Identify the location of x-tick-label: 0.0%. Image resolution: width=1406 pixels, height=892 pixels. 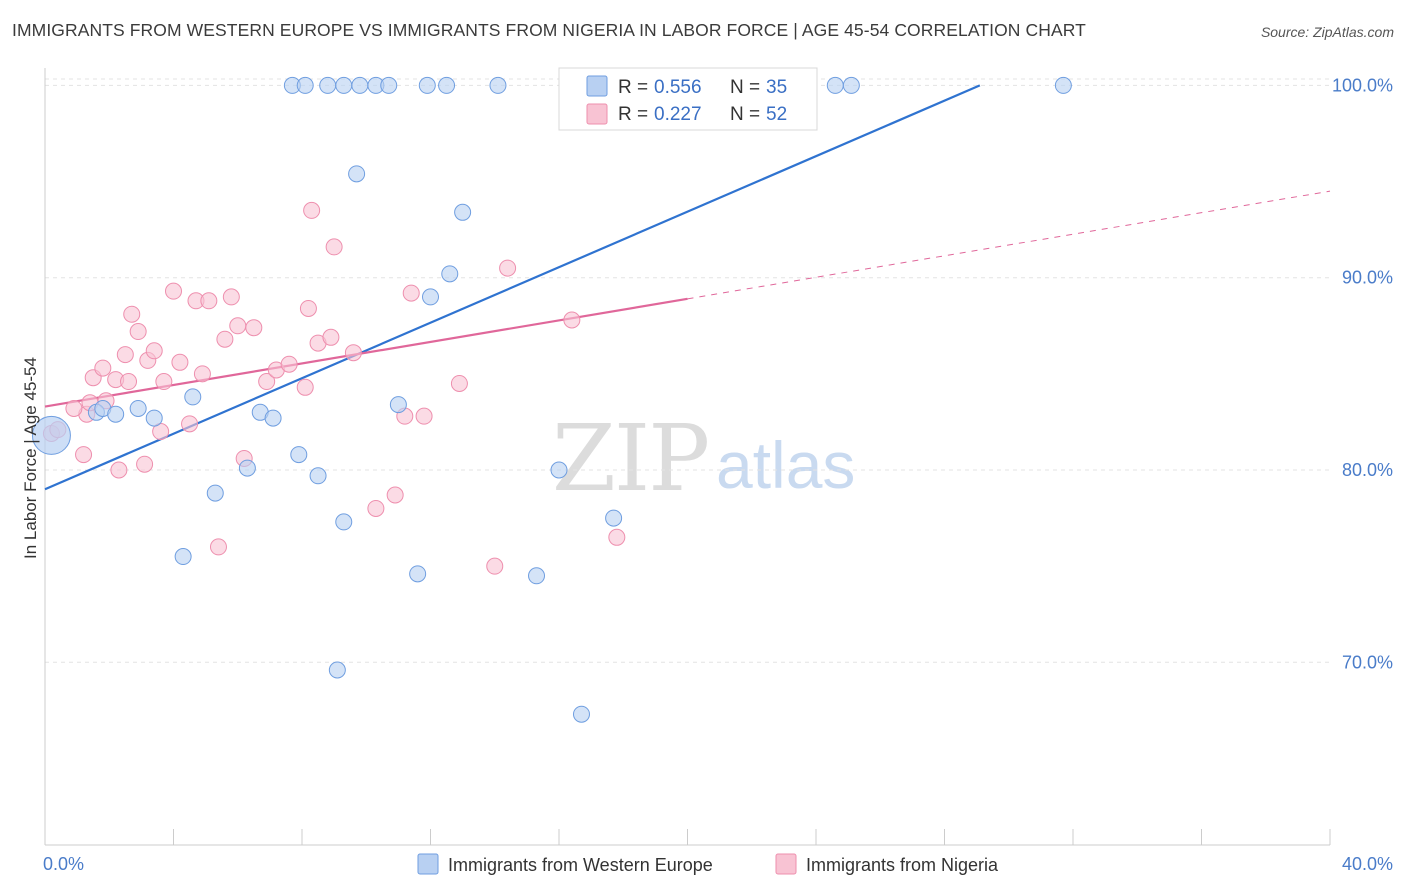
(63, 864).